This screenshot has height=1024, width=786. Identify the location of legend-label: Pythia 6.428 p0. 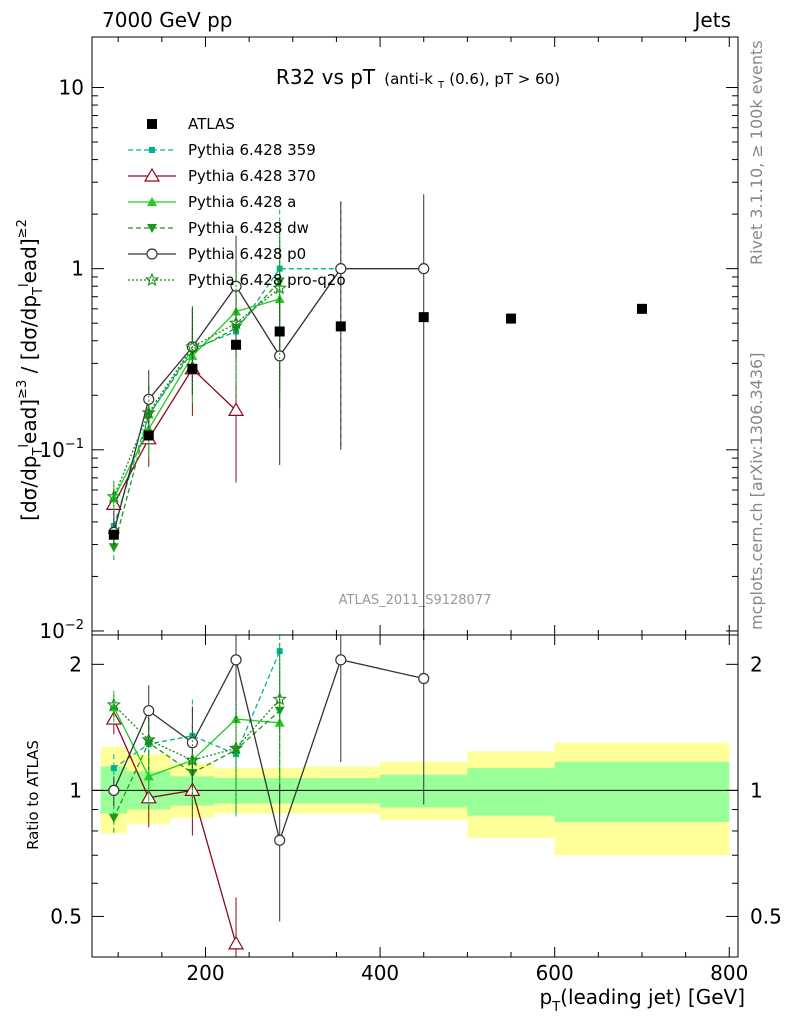
(247, 254).